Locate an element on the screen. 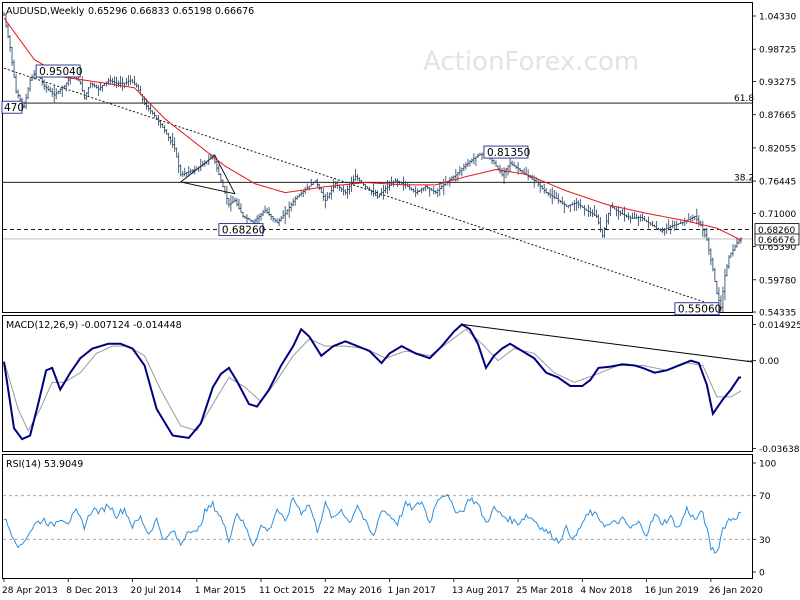 The image size is (800, 600). price-tick-label: 0.76445 is located at coordinates (777, 183).